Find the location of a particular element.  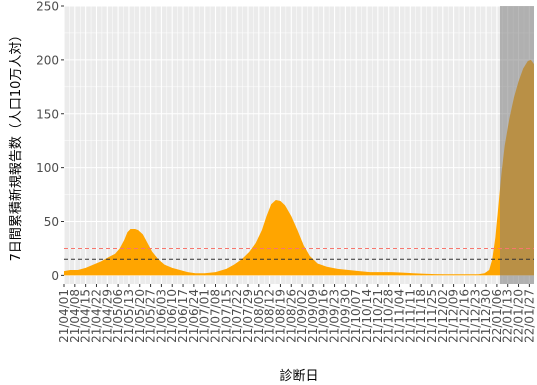

x-tick-label: 21/06/03 is located at coordinates (161, 316).